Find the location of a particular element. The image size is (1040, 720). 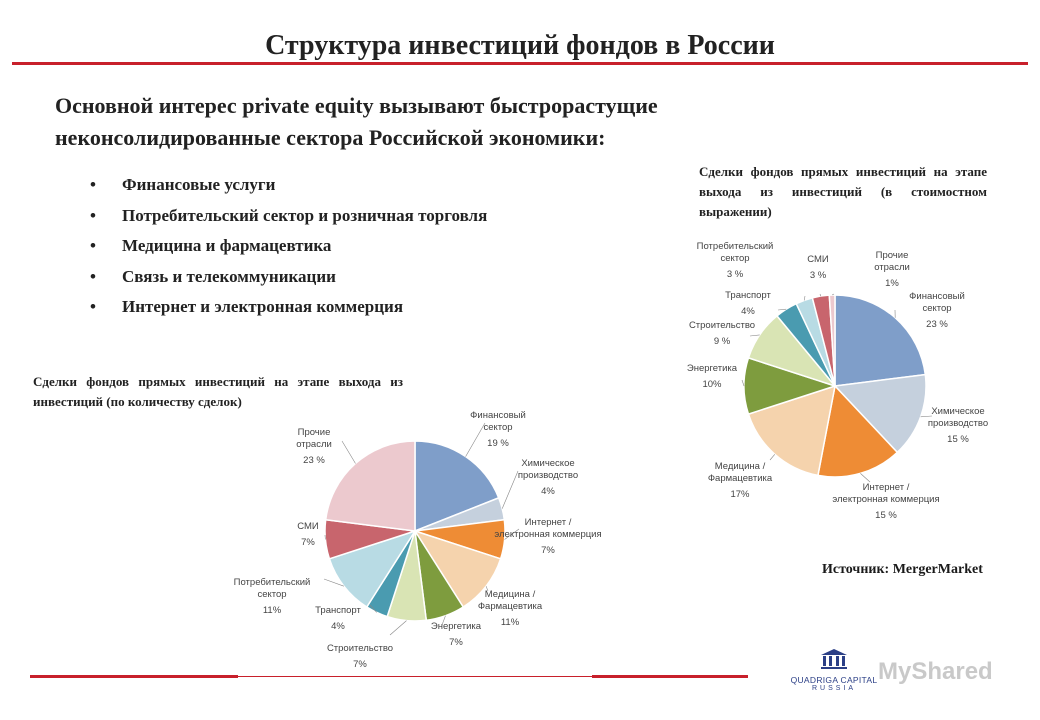

bullet-text: Медицина и фармацевтика is located at coordinates (227, 245).